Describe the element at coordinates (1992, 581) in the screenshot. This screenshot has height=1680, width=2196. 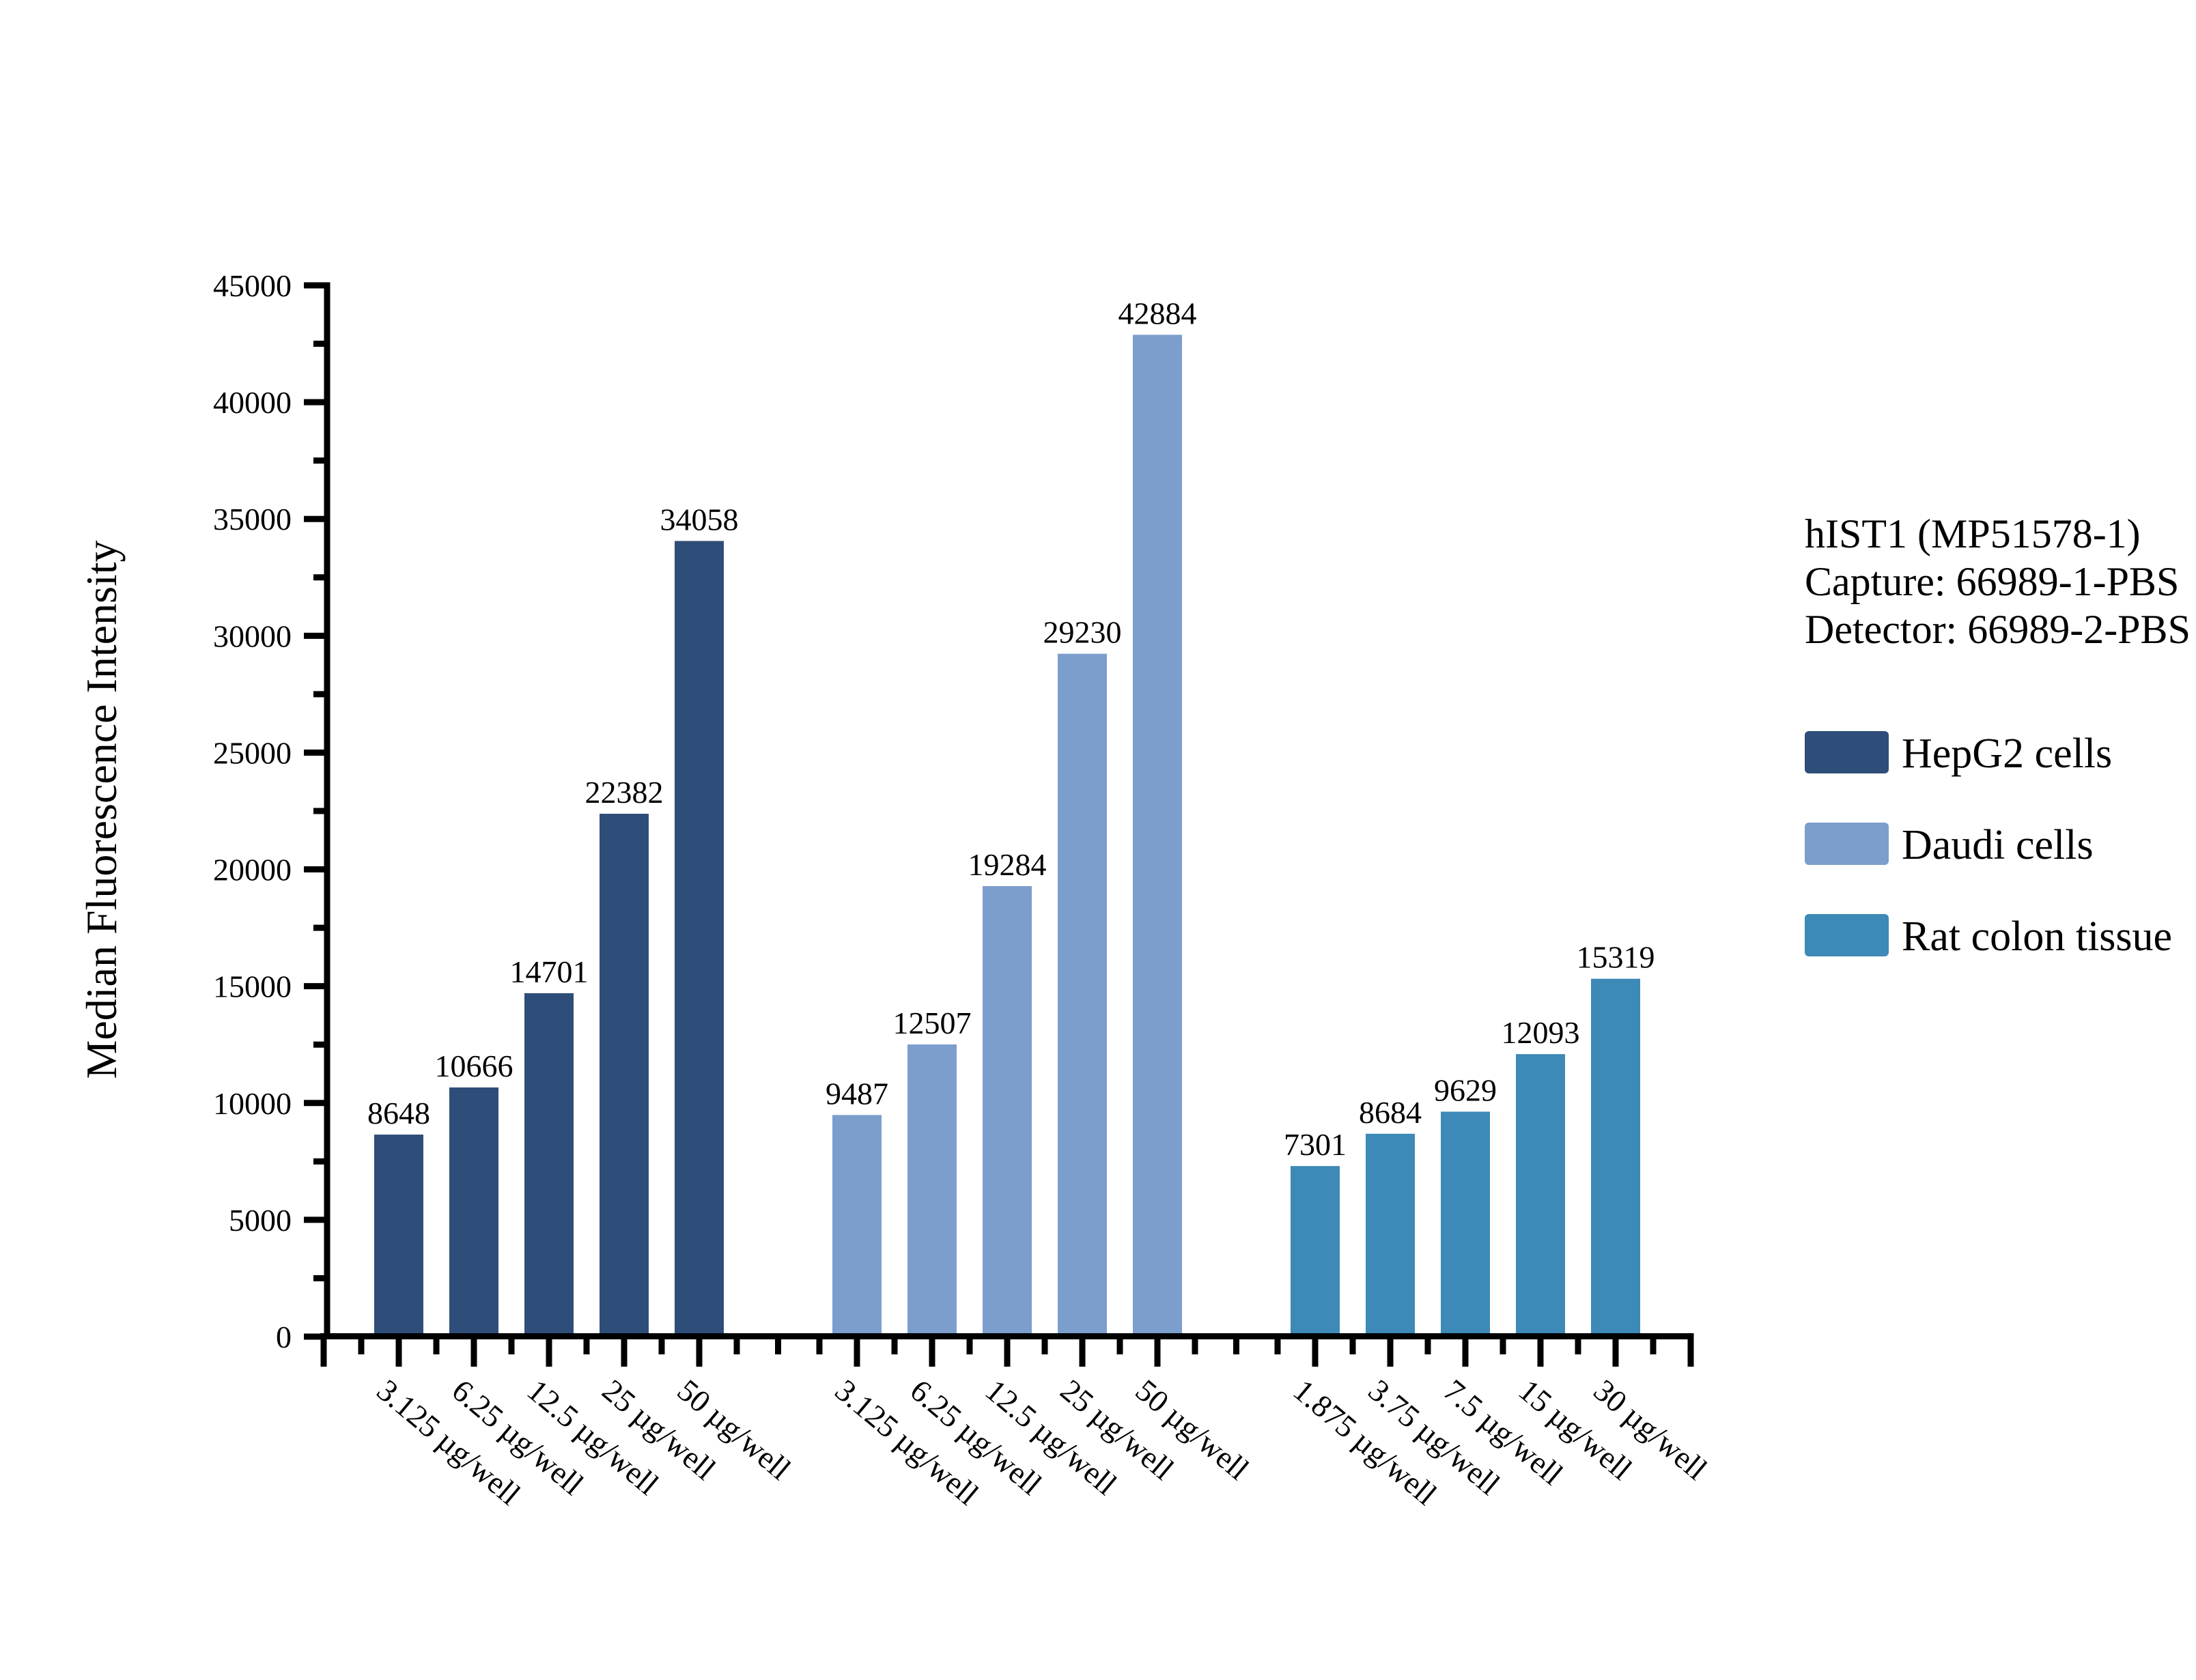
I see `annotation-line-2: Capture: 66989-1-PBS` at that location.